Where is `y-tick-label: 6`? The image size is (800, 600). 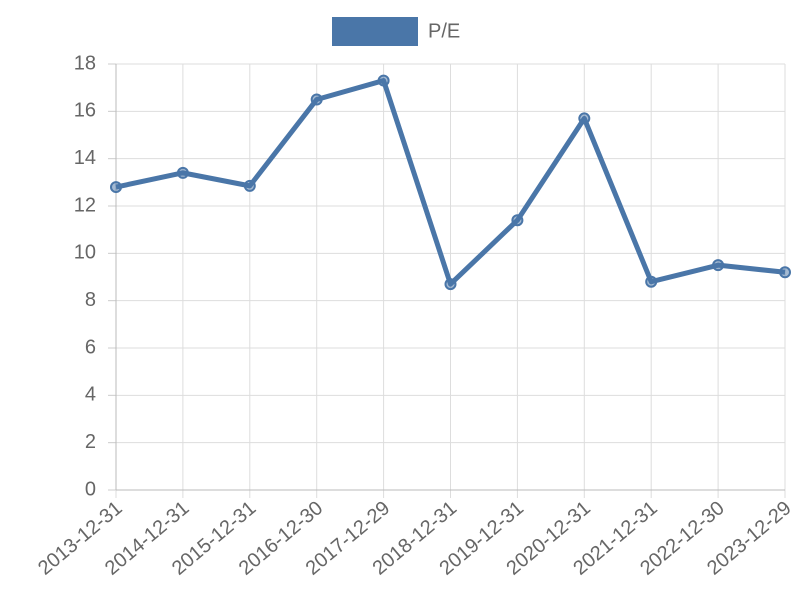 y-tick-label: 6 is located at coordinates (90, 347).